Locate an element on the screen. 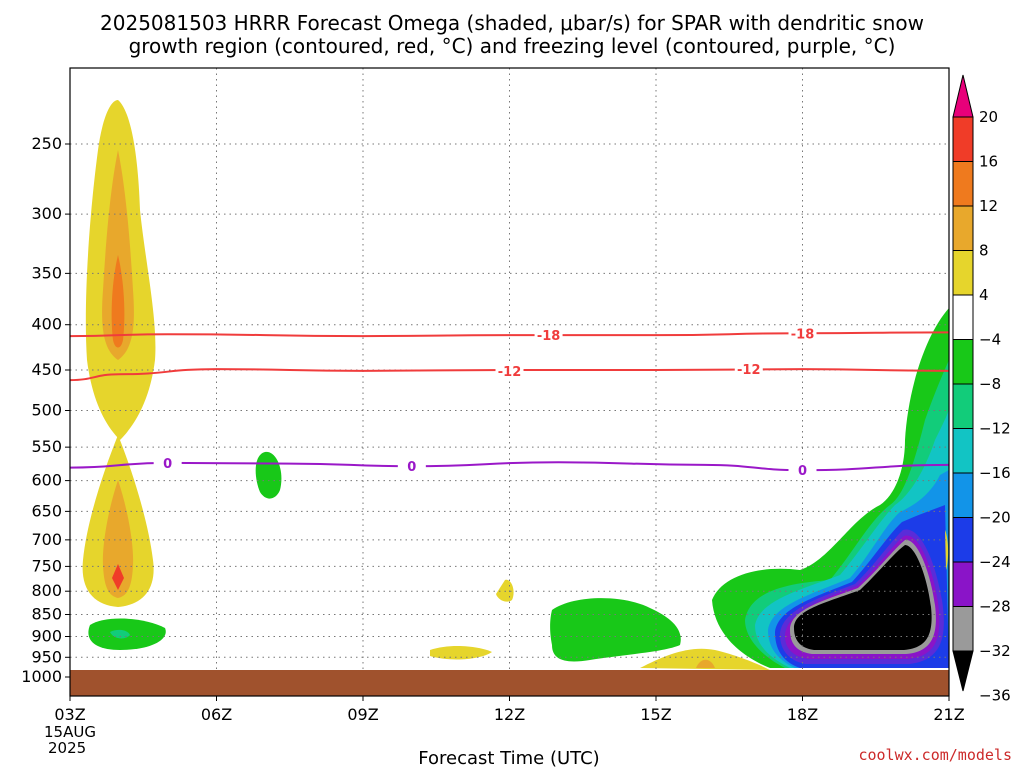  x-tick-label: 15Z is located at coordinates (655, 714).